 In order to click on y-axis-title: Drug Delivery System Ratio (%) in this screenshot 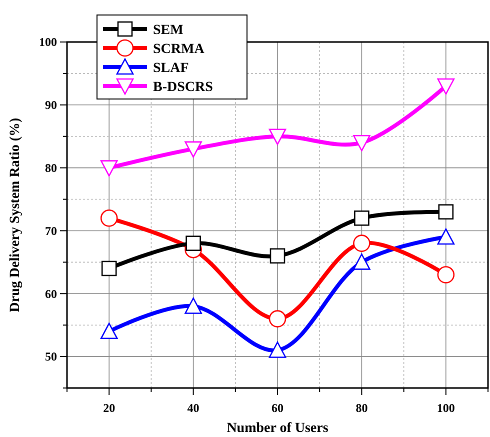, I will do `click(15, 214)`.